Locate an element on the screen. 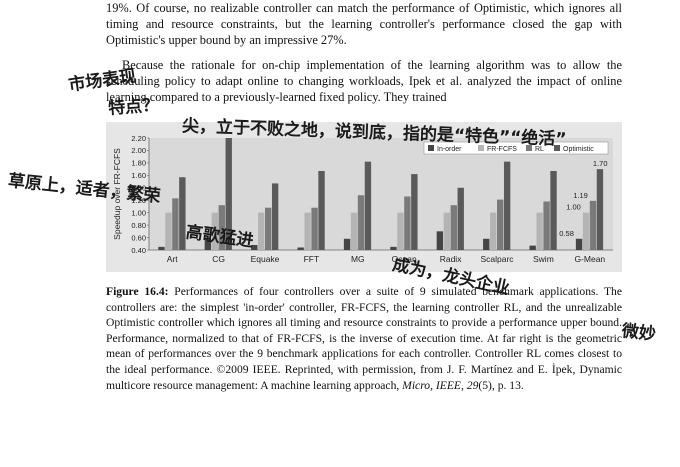  y-tick-label: 1.00 is located at coordinates (138, 212).